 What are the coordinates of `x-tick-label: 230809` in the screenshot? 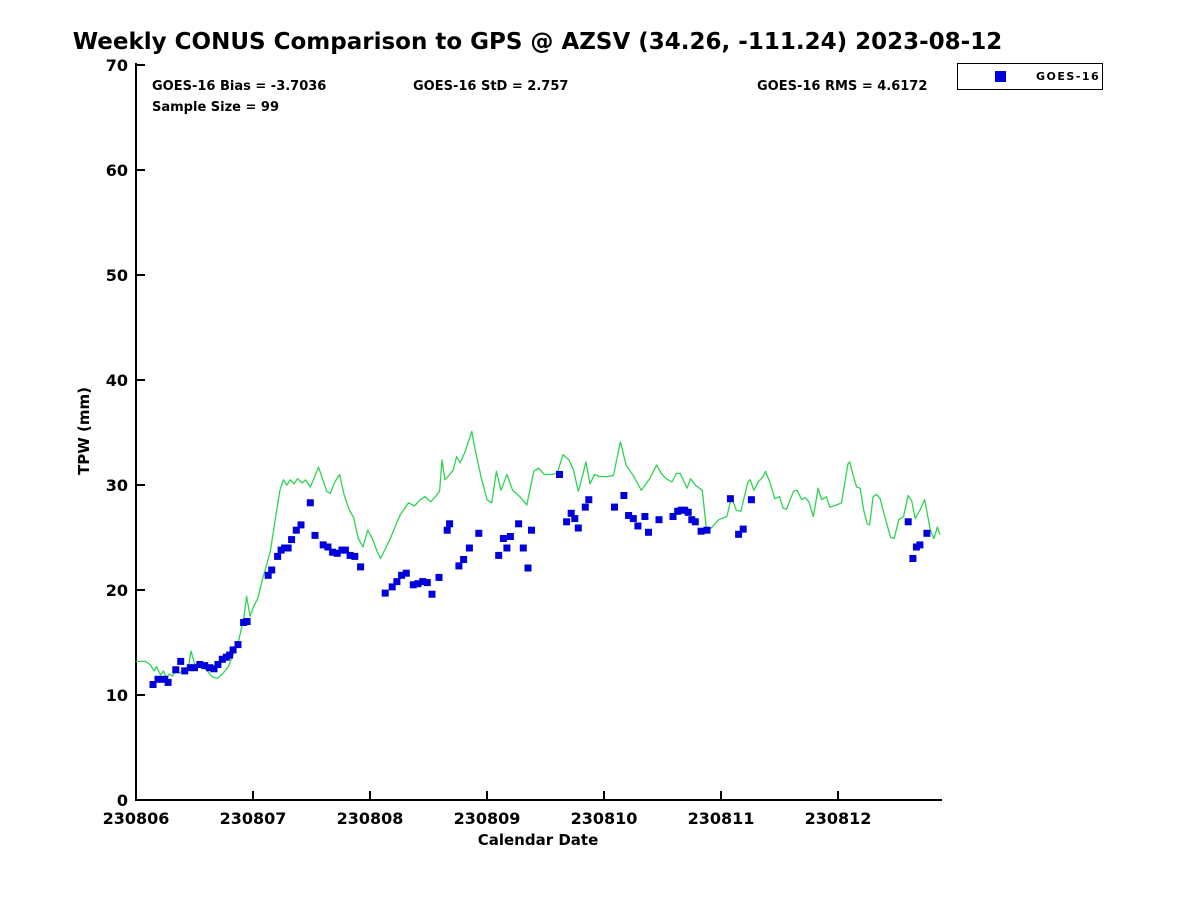 It's located at (487, 818).